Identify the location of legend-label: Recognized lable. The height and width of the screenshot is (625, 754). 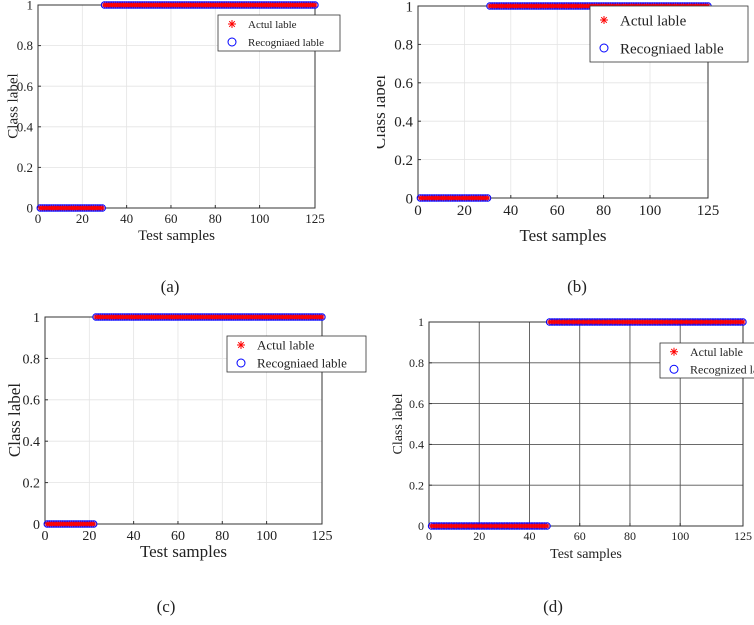
(722, 369).